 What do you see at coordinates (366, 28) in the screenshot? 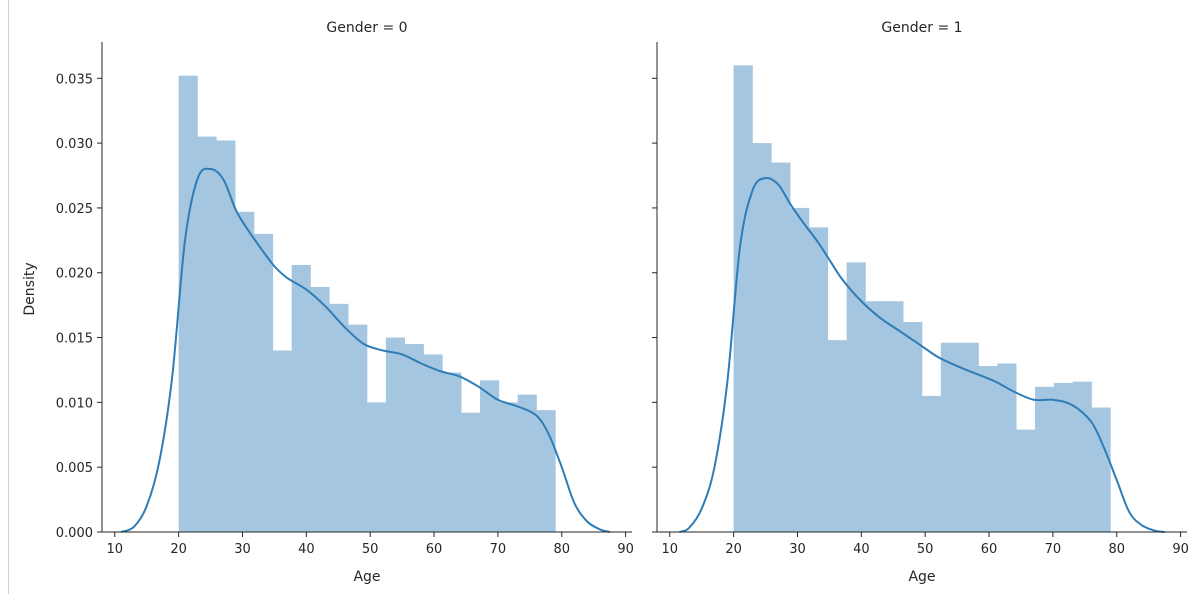
I see `panel-title: Gender = 0` at bounding box center [366, 28].